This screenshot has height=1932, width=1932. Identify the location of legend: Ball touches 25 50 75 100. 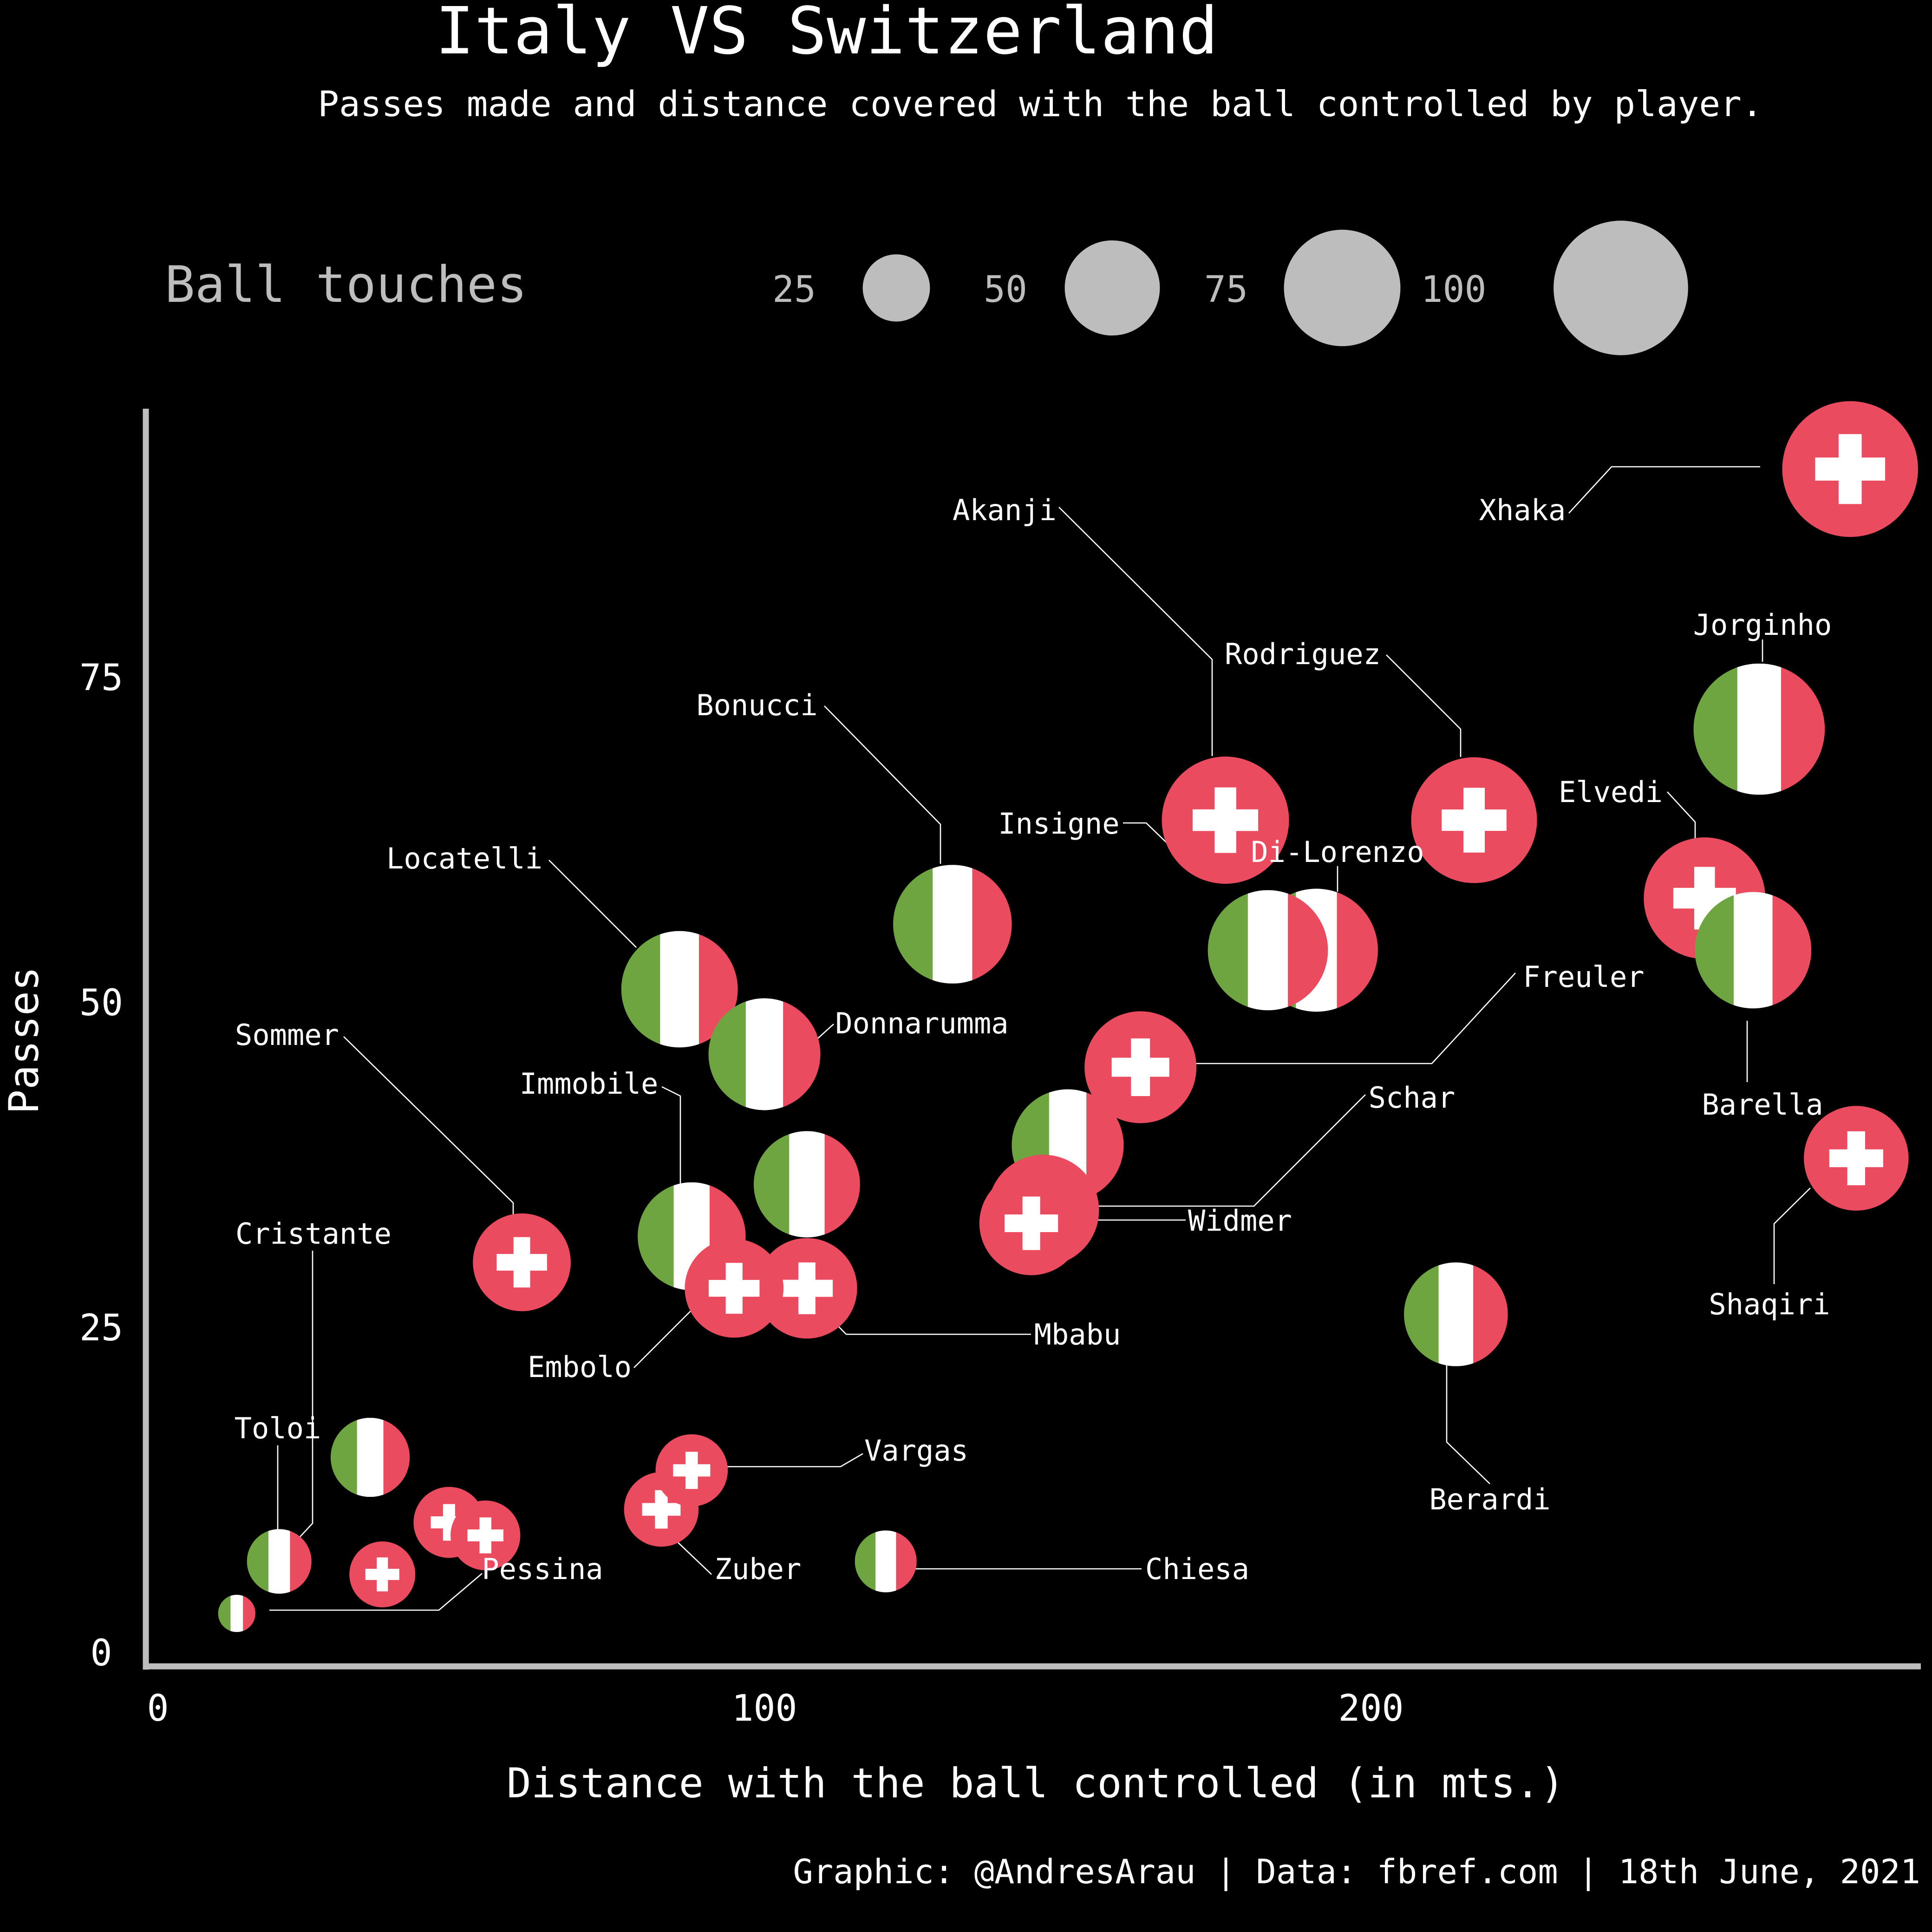
(926, 288).